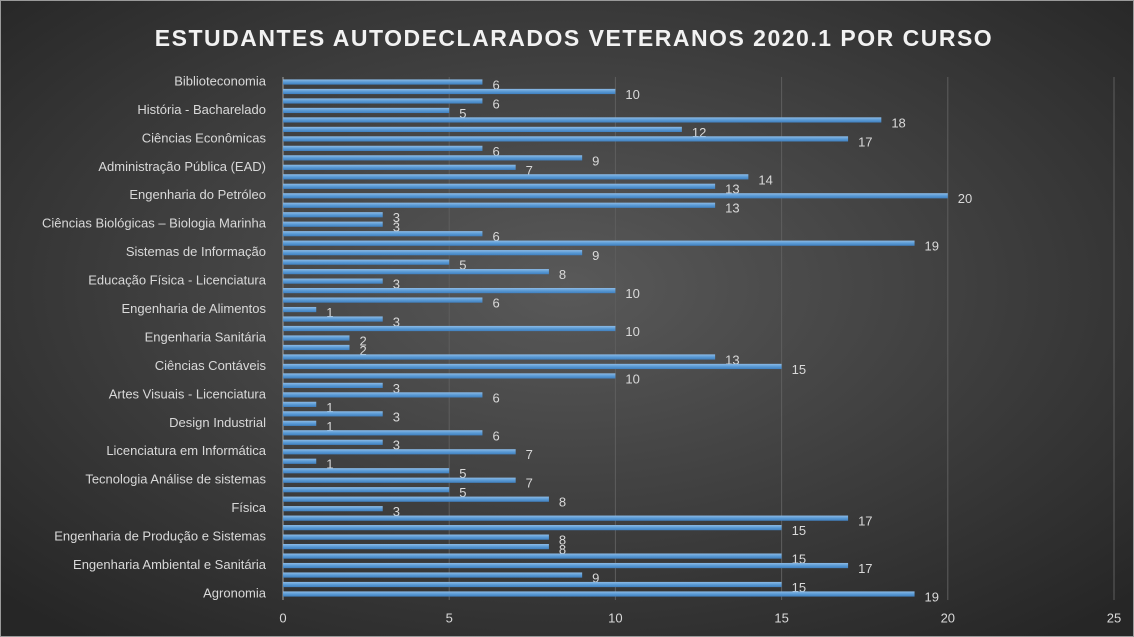 The width and height of the screenshot is (1134, 637). Describe the element at coordinates (765, 179) in the screenshot. I see `data-label: 14` at that location.